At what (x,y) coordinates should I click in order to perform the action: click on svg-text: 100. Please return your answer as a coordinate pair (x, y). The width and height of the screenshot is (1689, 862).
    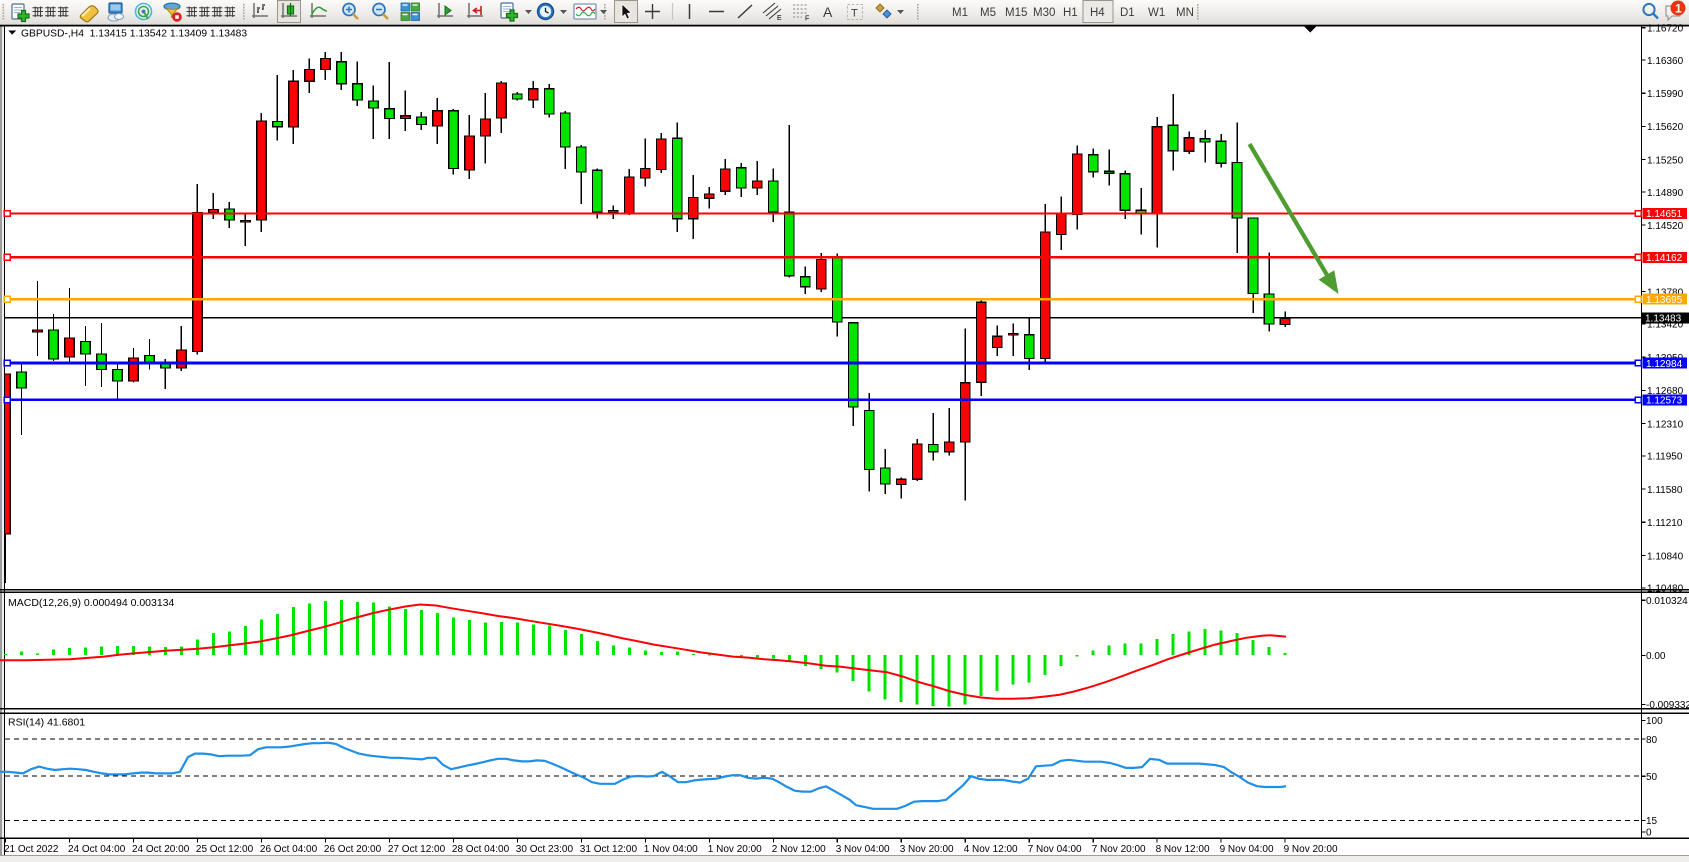
    Looking at the image, I should click on (1654, 721).